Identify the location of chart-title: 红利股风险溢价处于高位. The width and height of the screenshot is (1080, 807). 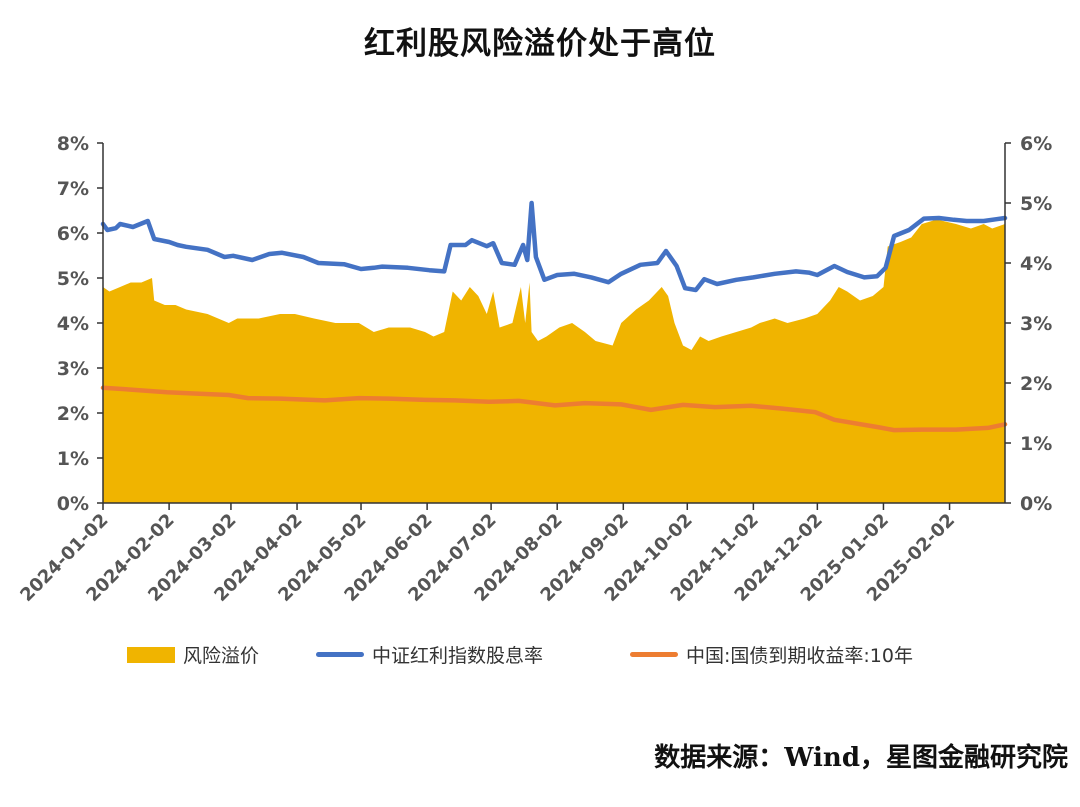
(540, 44).